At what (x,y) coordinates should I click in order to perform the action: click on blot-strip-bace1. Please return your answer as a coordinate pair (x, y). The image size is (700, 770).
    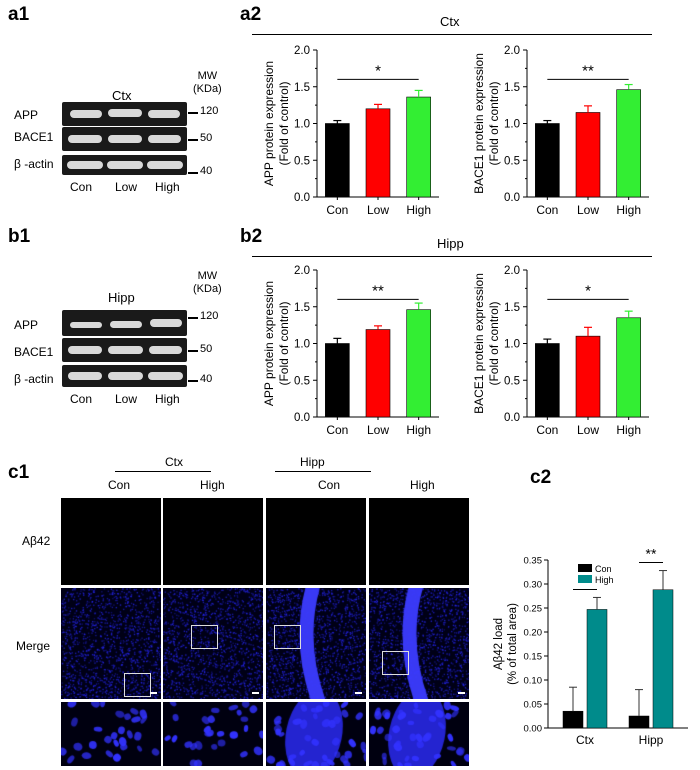
    Looking at the image, I should click on (124, 139).